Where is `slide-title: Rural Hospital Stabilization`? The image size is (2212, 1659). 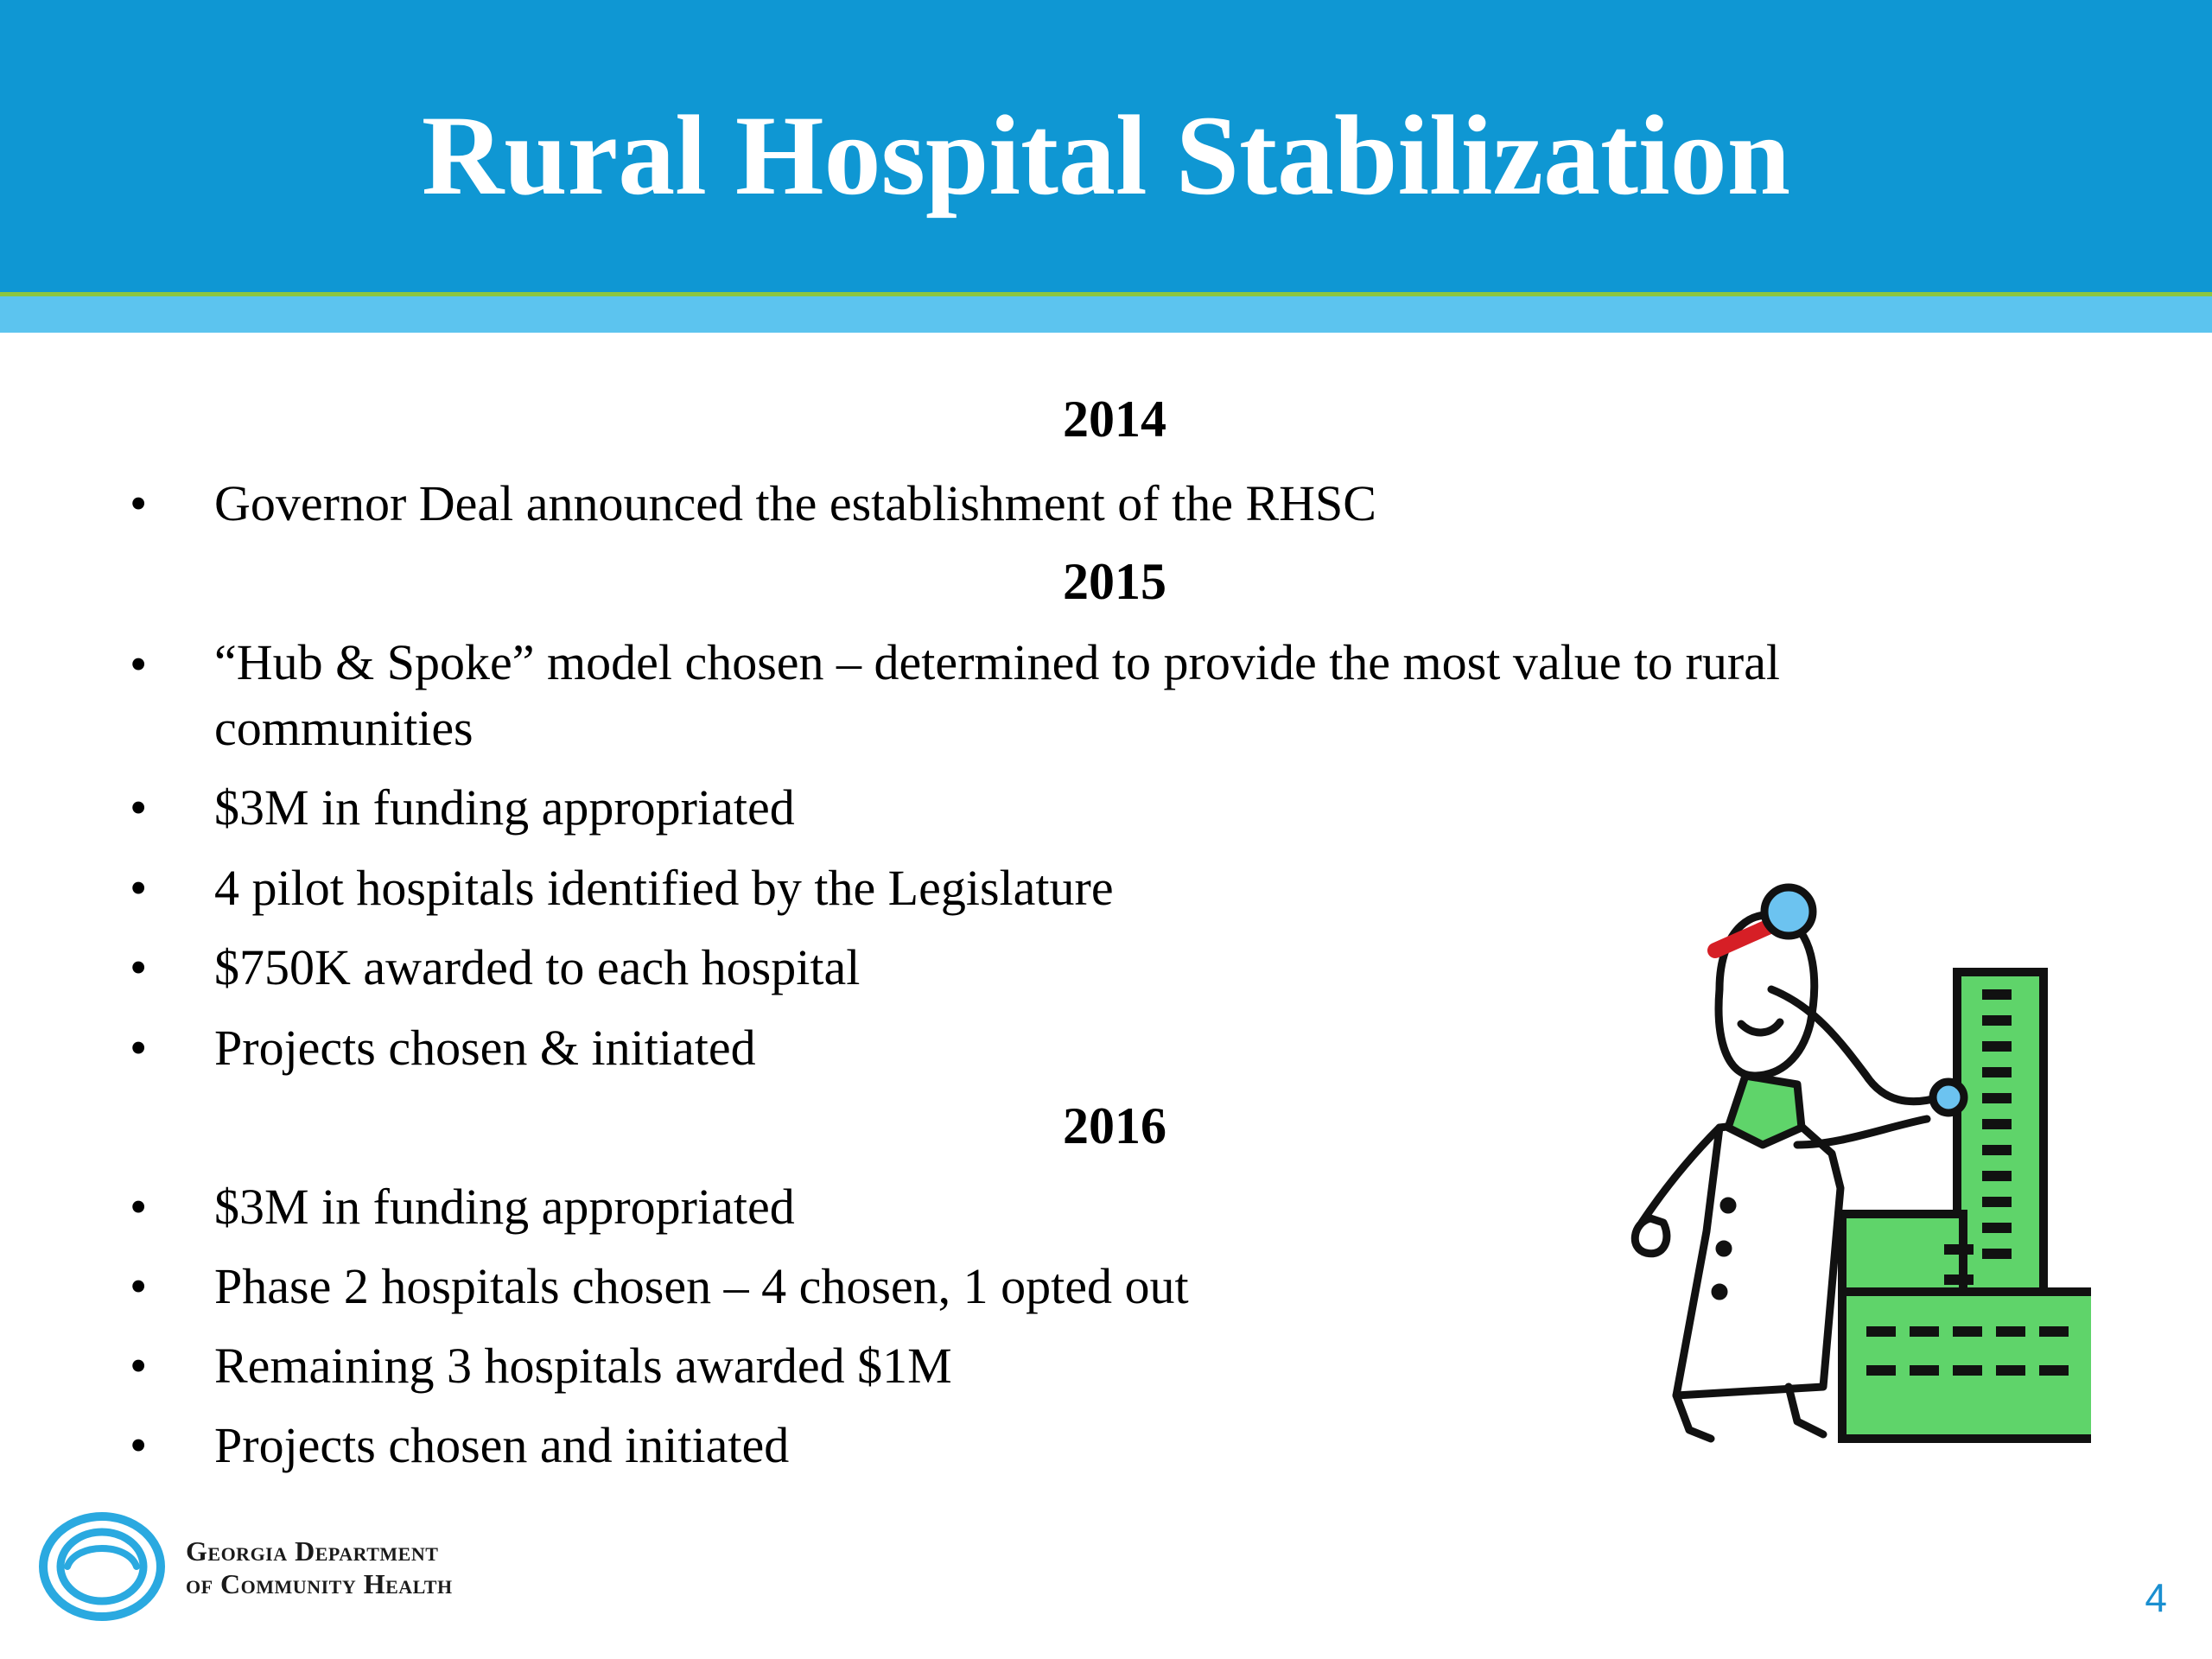
slide-title: Rural Hospital Stabilization is located at coordinates (1106, 155).